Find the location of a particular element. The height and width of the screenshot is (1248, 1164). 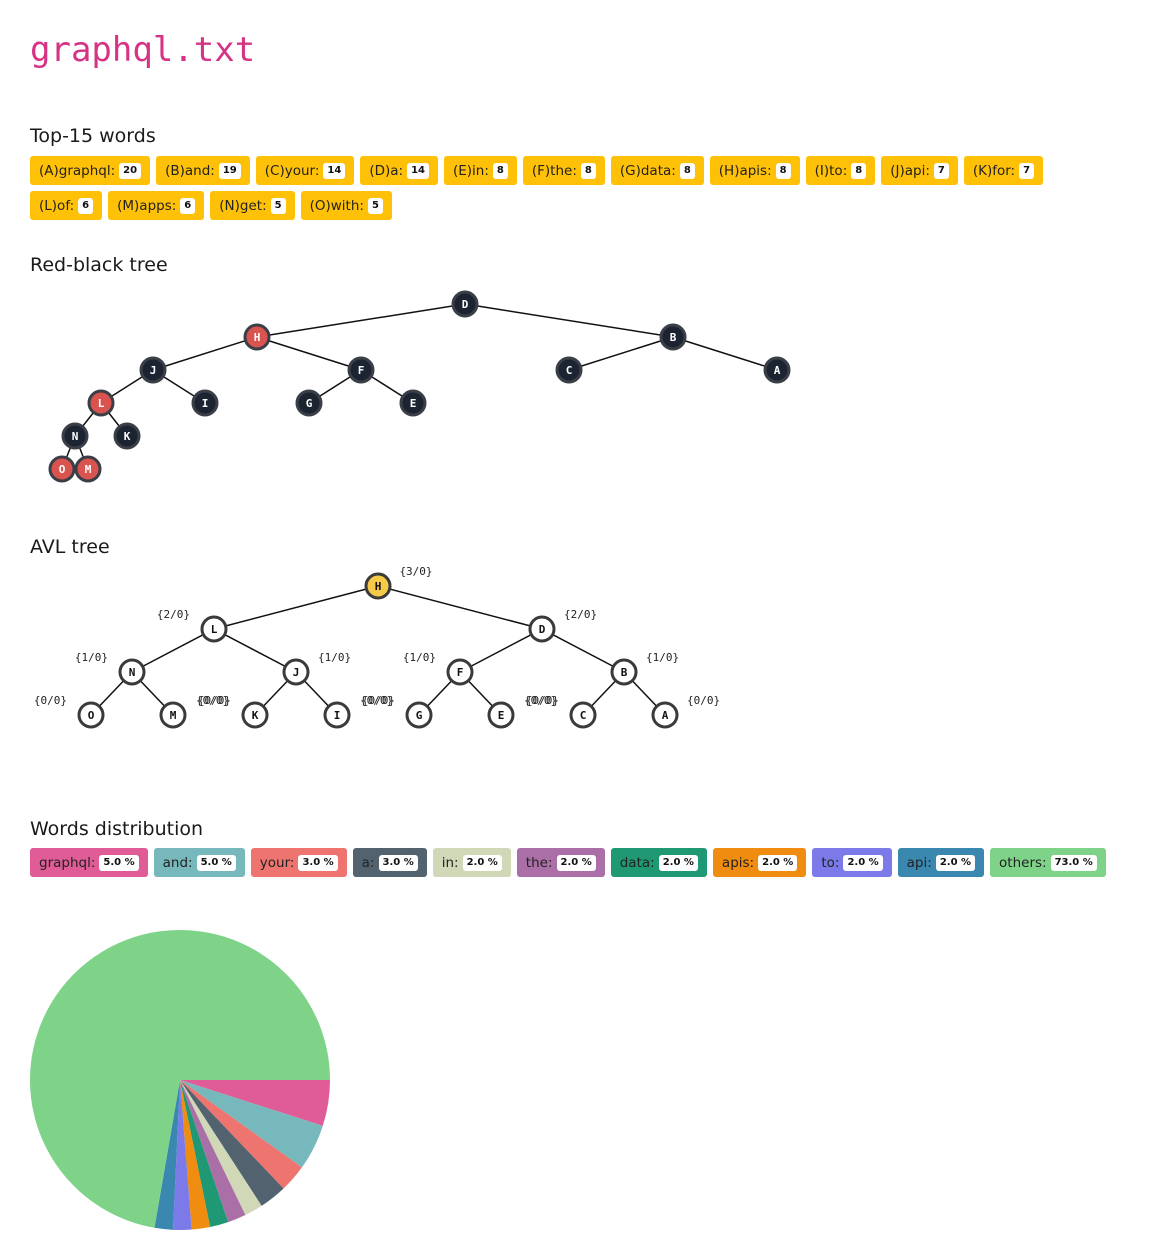

distribution-pct-badge: 5.0 % is located at coordinates (119, 862).